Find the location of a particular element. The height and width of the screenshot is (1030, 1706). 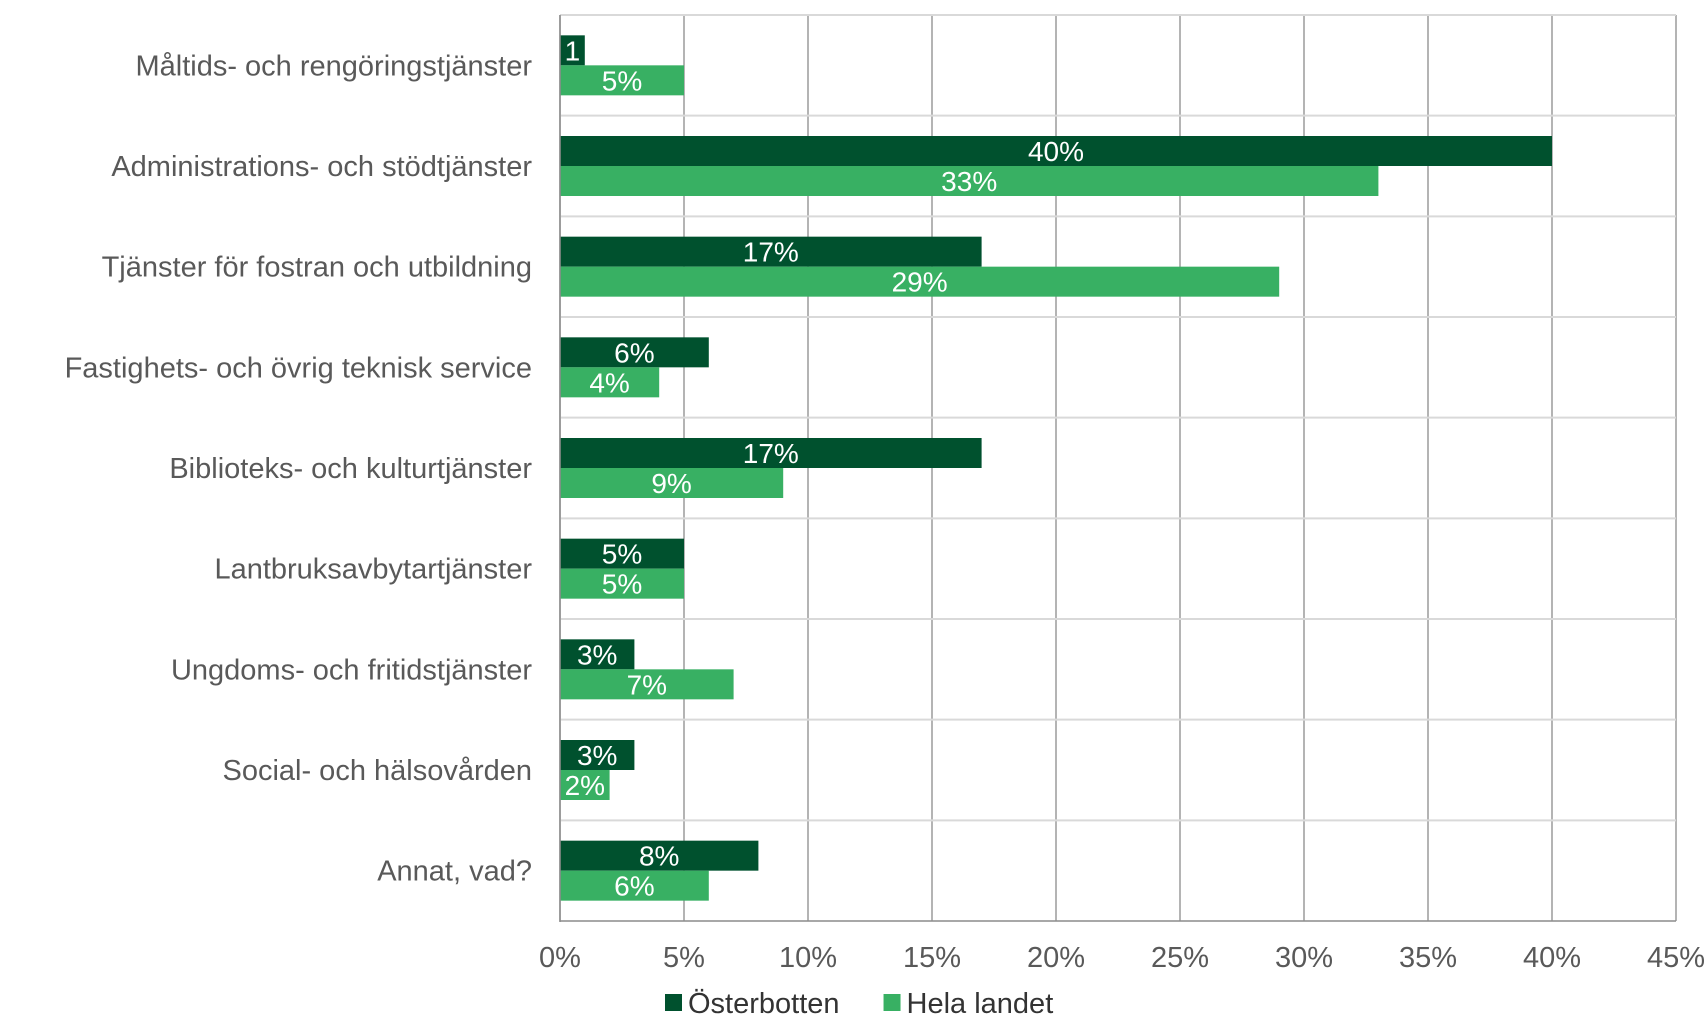

x-tick-label: 45% is located at coordinates (1676, 958).